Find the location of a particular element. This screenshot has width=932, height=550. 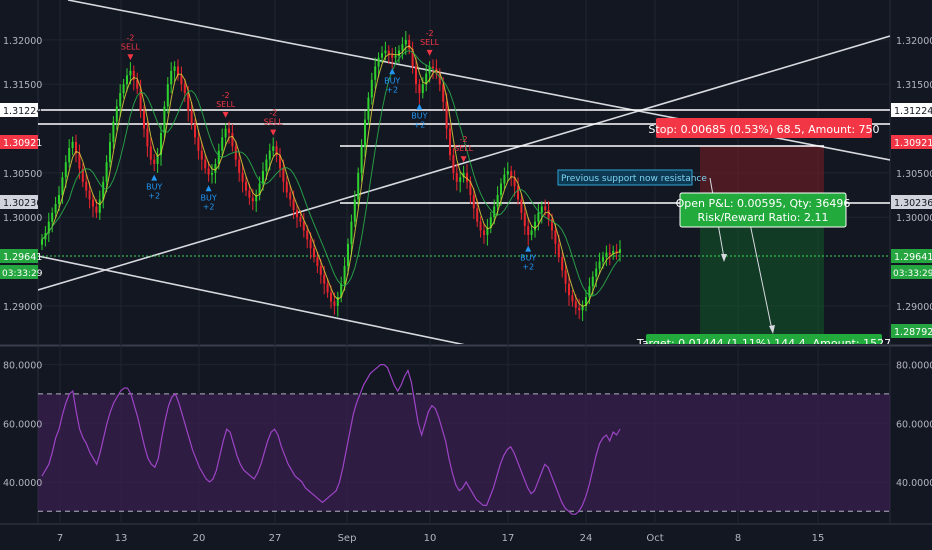

time-tick-label: 7 is located at coordinates (60, 538).